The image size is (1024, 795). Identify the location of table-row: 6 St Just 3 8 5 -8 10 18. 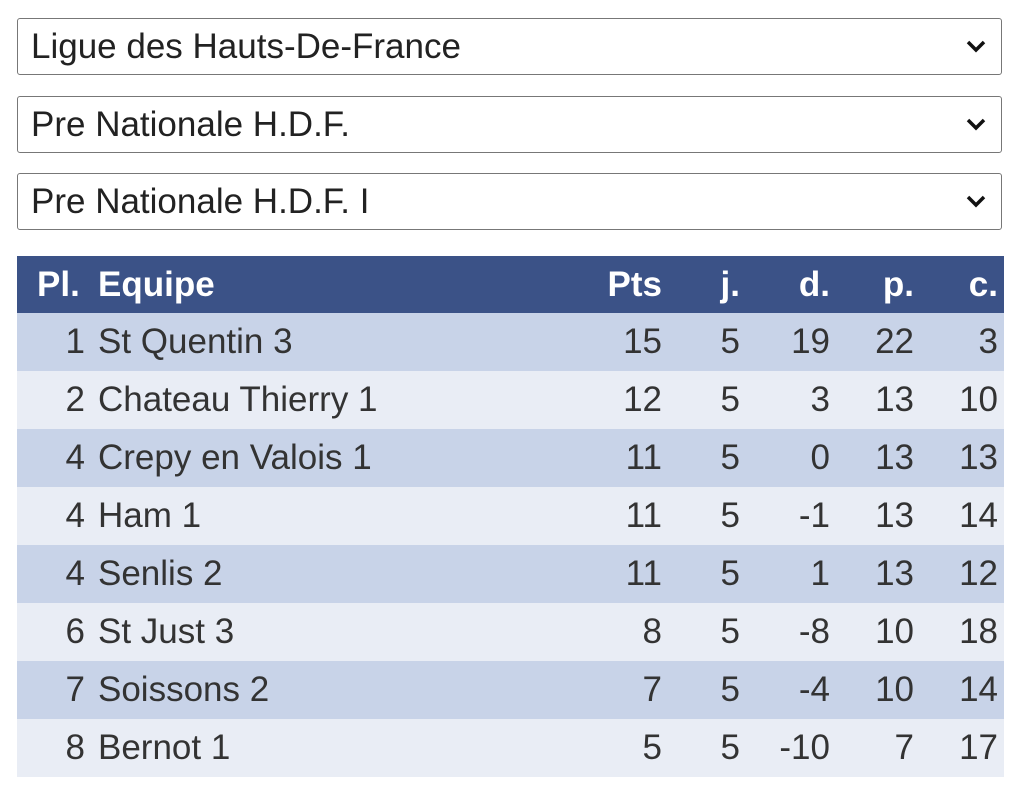
(510, 632).